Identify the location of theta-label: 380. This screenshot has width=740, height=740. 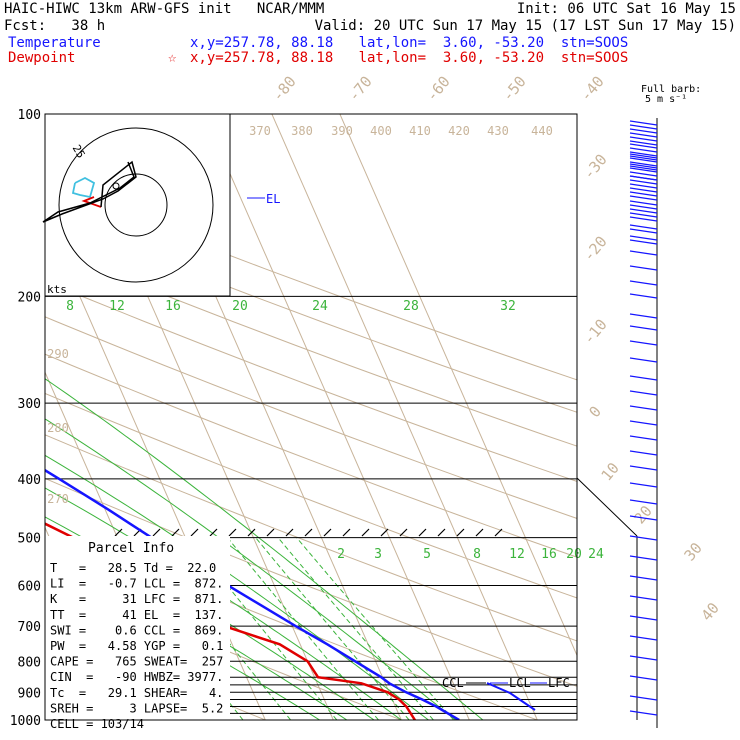
(302, 131).